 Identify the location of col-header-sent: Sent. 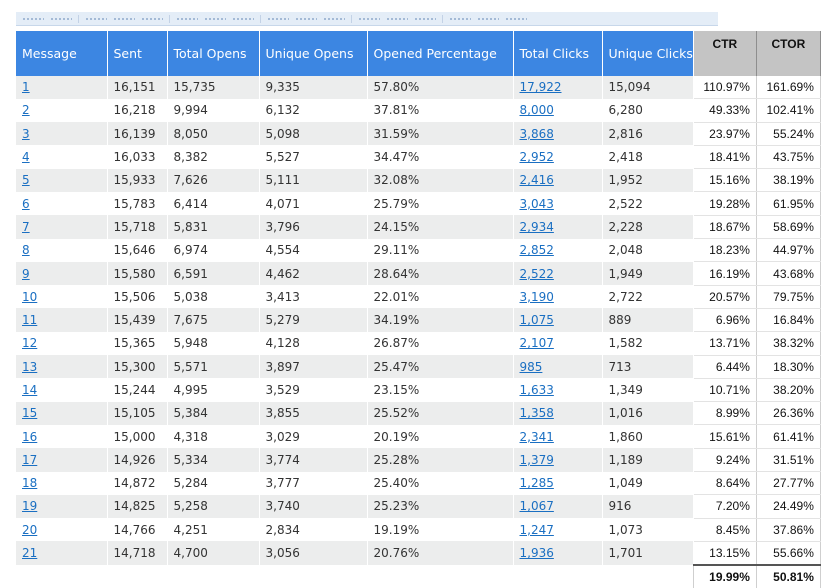
(137, 53).